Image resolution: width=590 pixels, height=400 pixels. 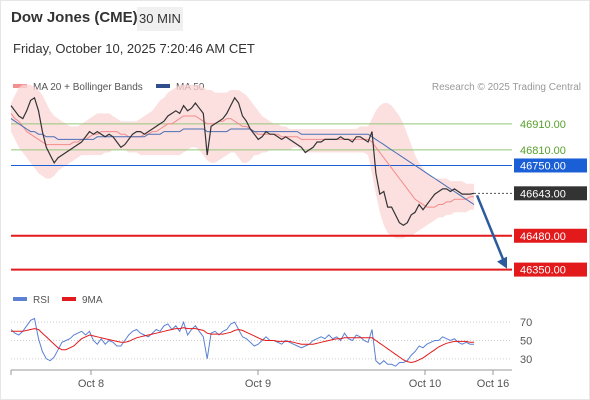 I want to click on legend-swatch-9ma, so click(x=69, y=299).